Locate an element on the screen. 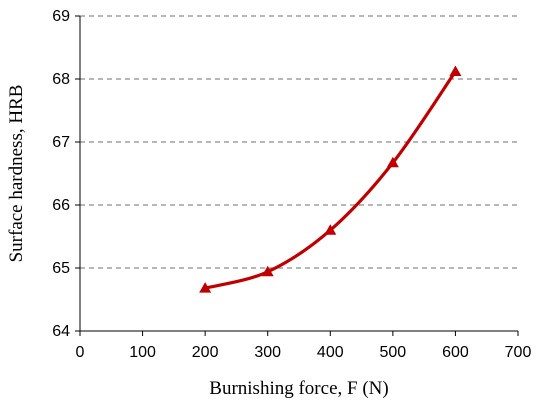  x-tick-label-600: 600 is located at coordinates (455, 352).